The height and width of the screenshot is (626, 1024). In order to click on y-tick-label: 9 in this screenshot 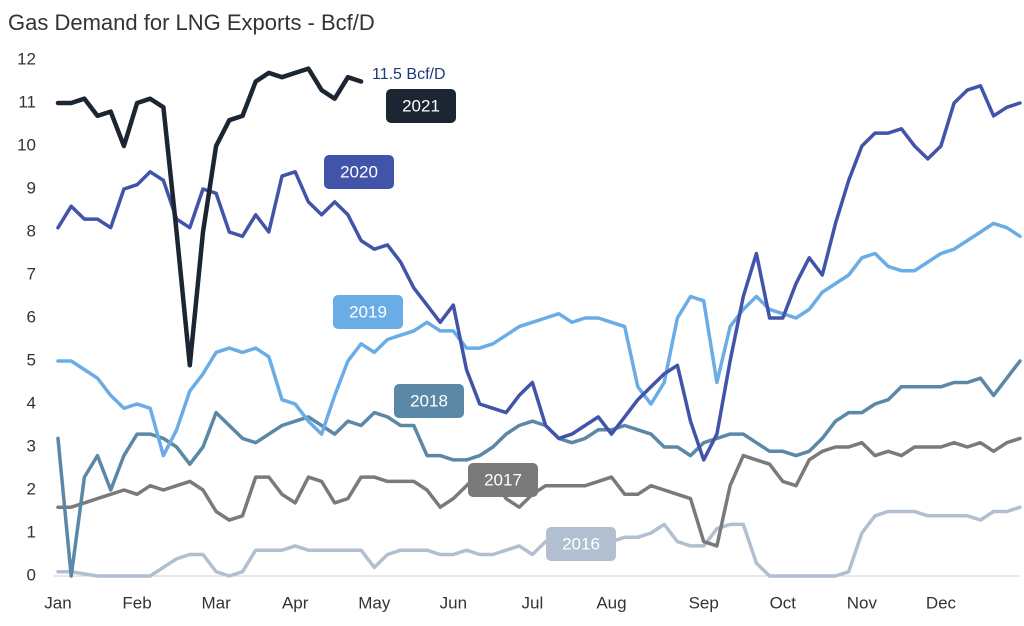, I will do `click(31, 187)`.